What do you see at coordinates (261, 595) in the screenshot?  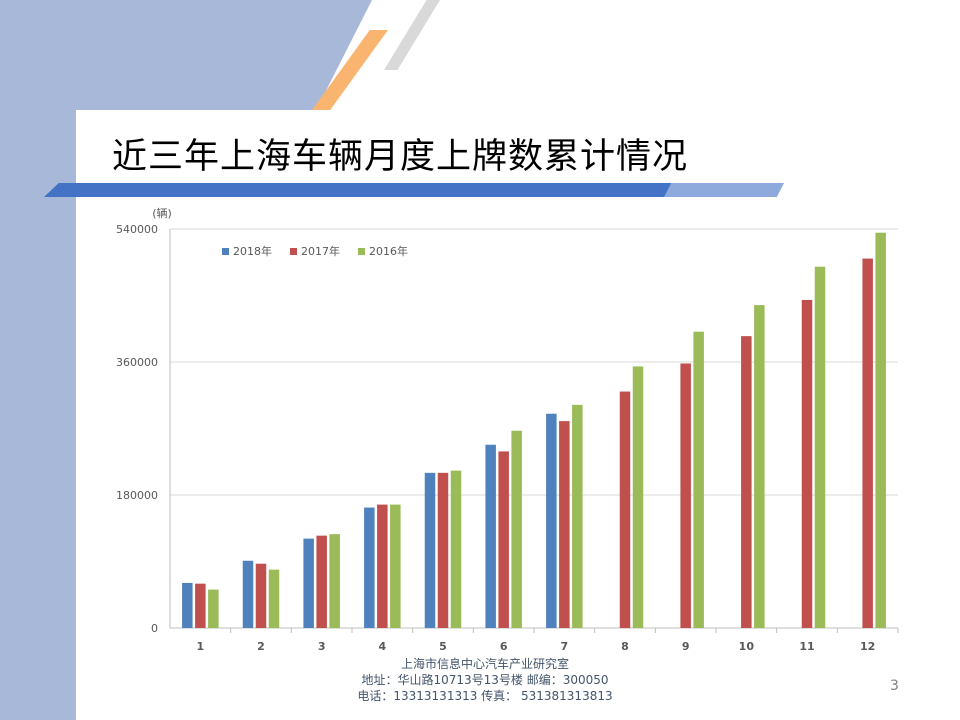 I see `bar-2017年-2` at bounding box center [261, 595].